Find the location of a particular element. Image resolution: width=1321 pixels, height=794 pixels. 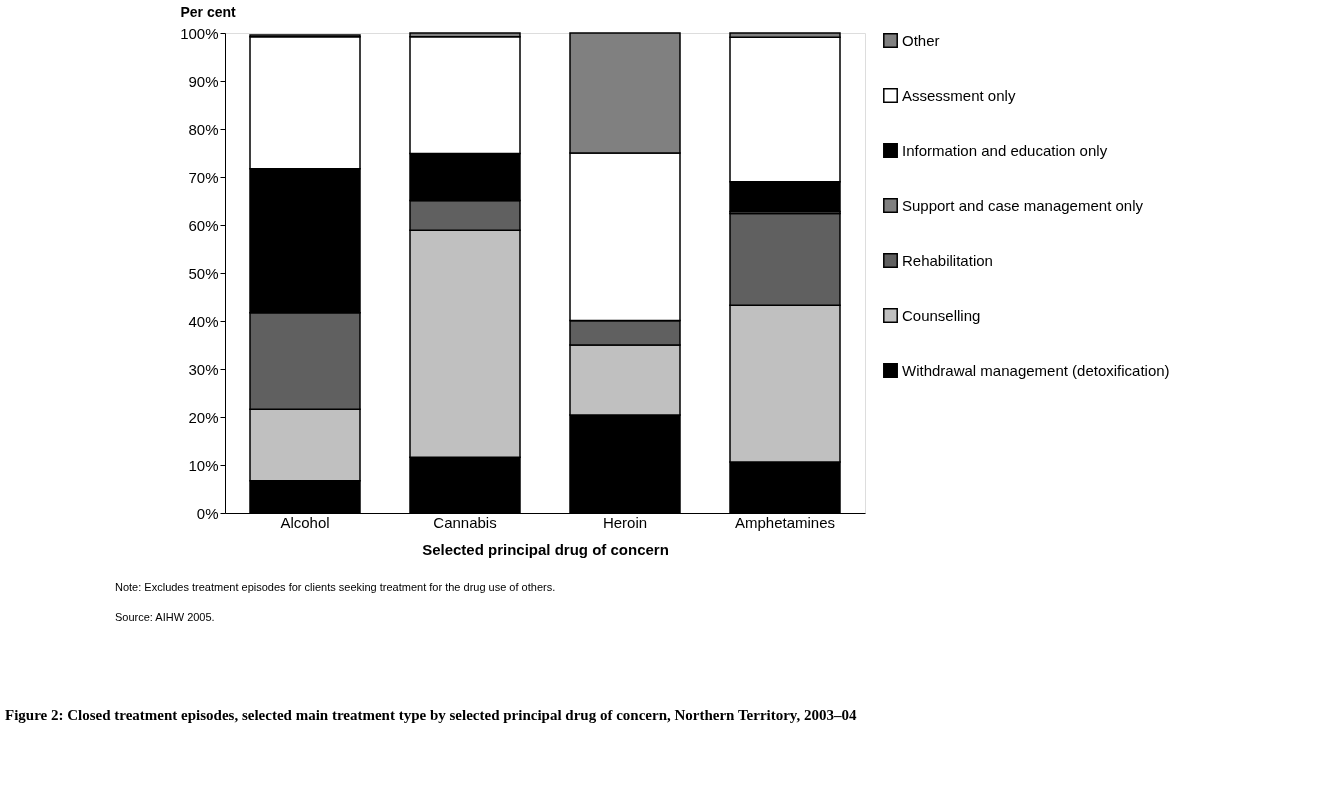

y-tick-label: 50% is located at coordinates (203, 273).